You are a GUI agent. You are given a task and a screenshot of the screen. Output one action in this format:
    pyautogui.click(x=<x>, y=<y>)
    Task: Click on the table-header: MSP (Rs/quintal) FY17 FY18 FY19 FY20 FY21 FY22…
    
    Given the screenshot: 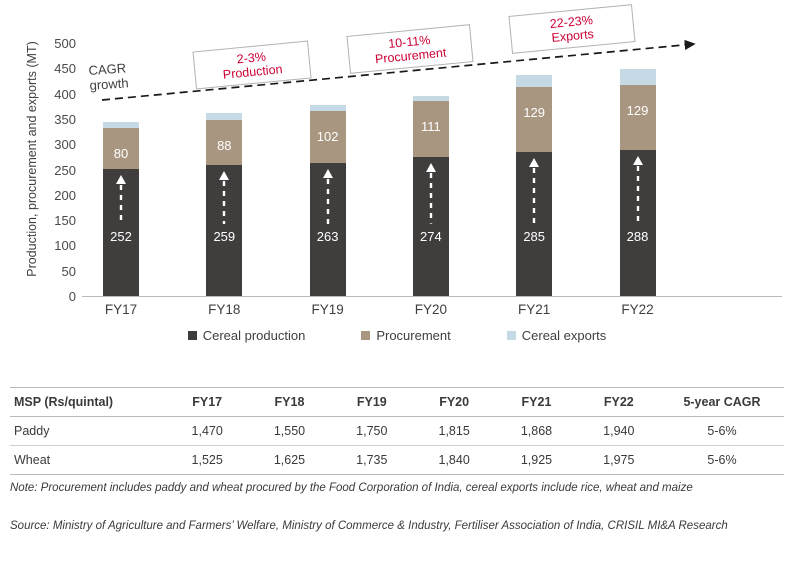 What is the action you would take?
    pyautogui.click(x=397, y=402)
    